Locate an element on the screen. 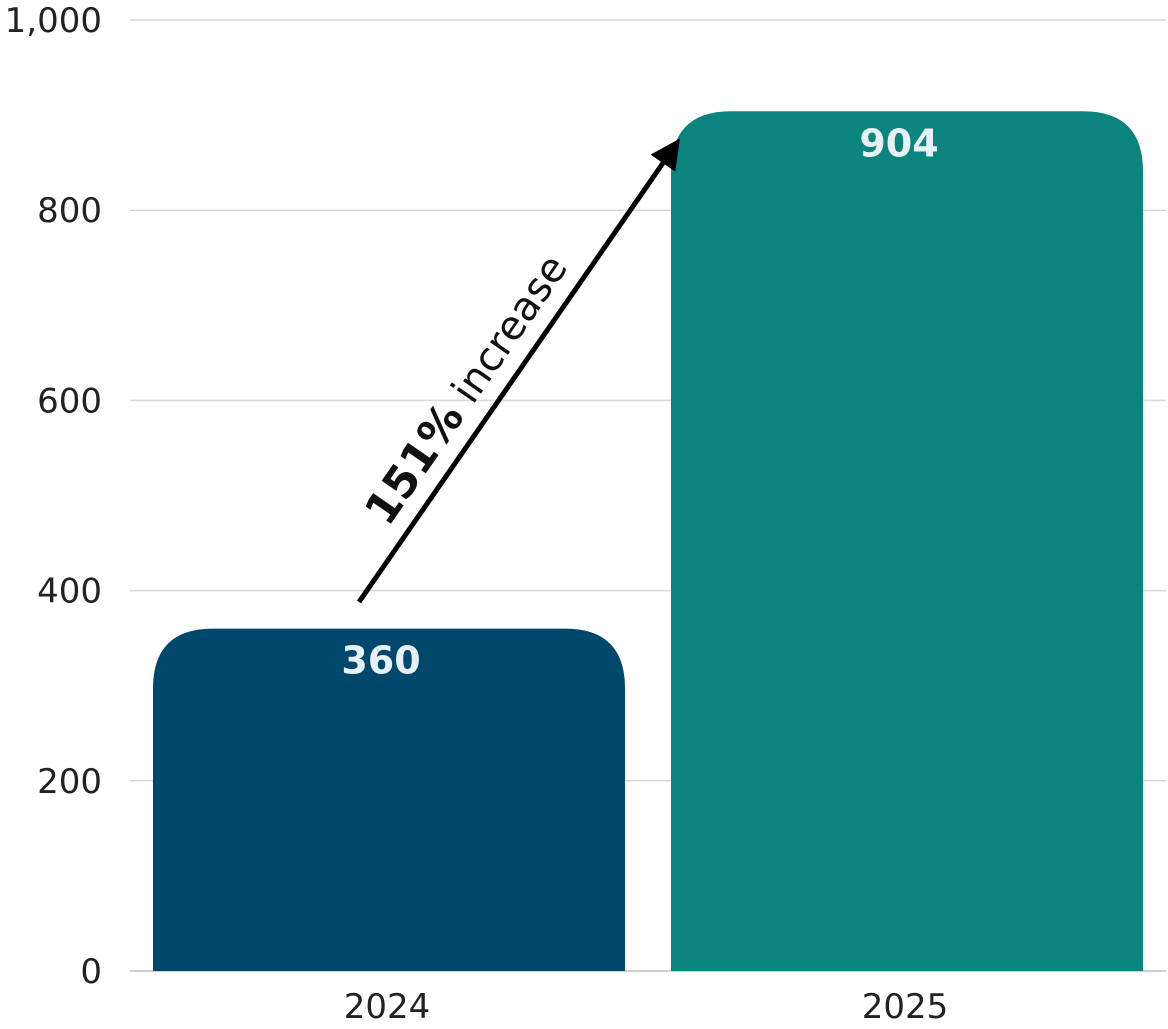 The image size is (1168, 1029). increase-arrow is located at coordinates (518, 371).